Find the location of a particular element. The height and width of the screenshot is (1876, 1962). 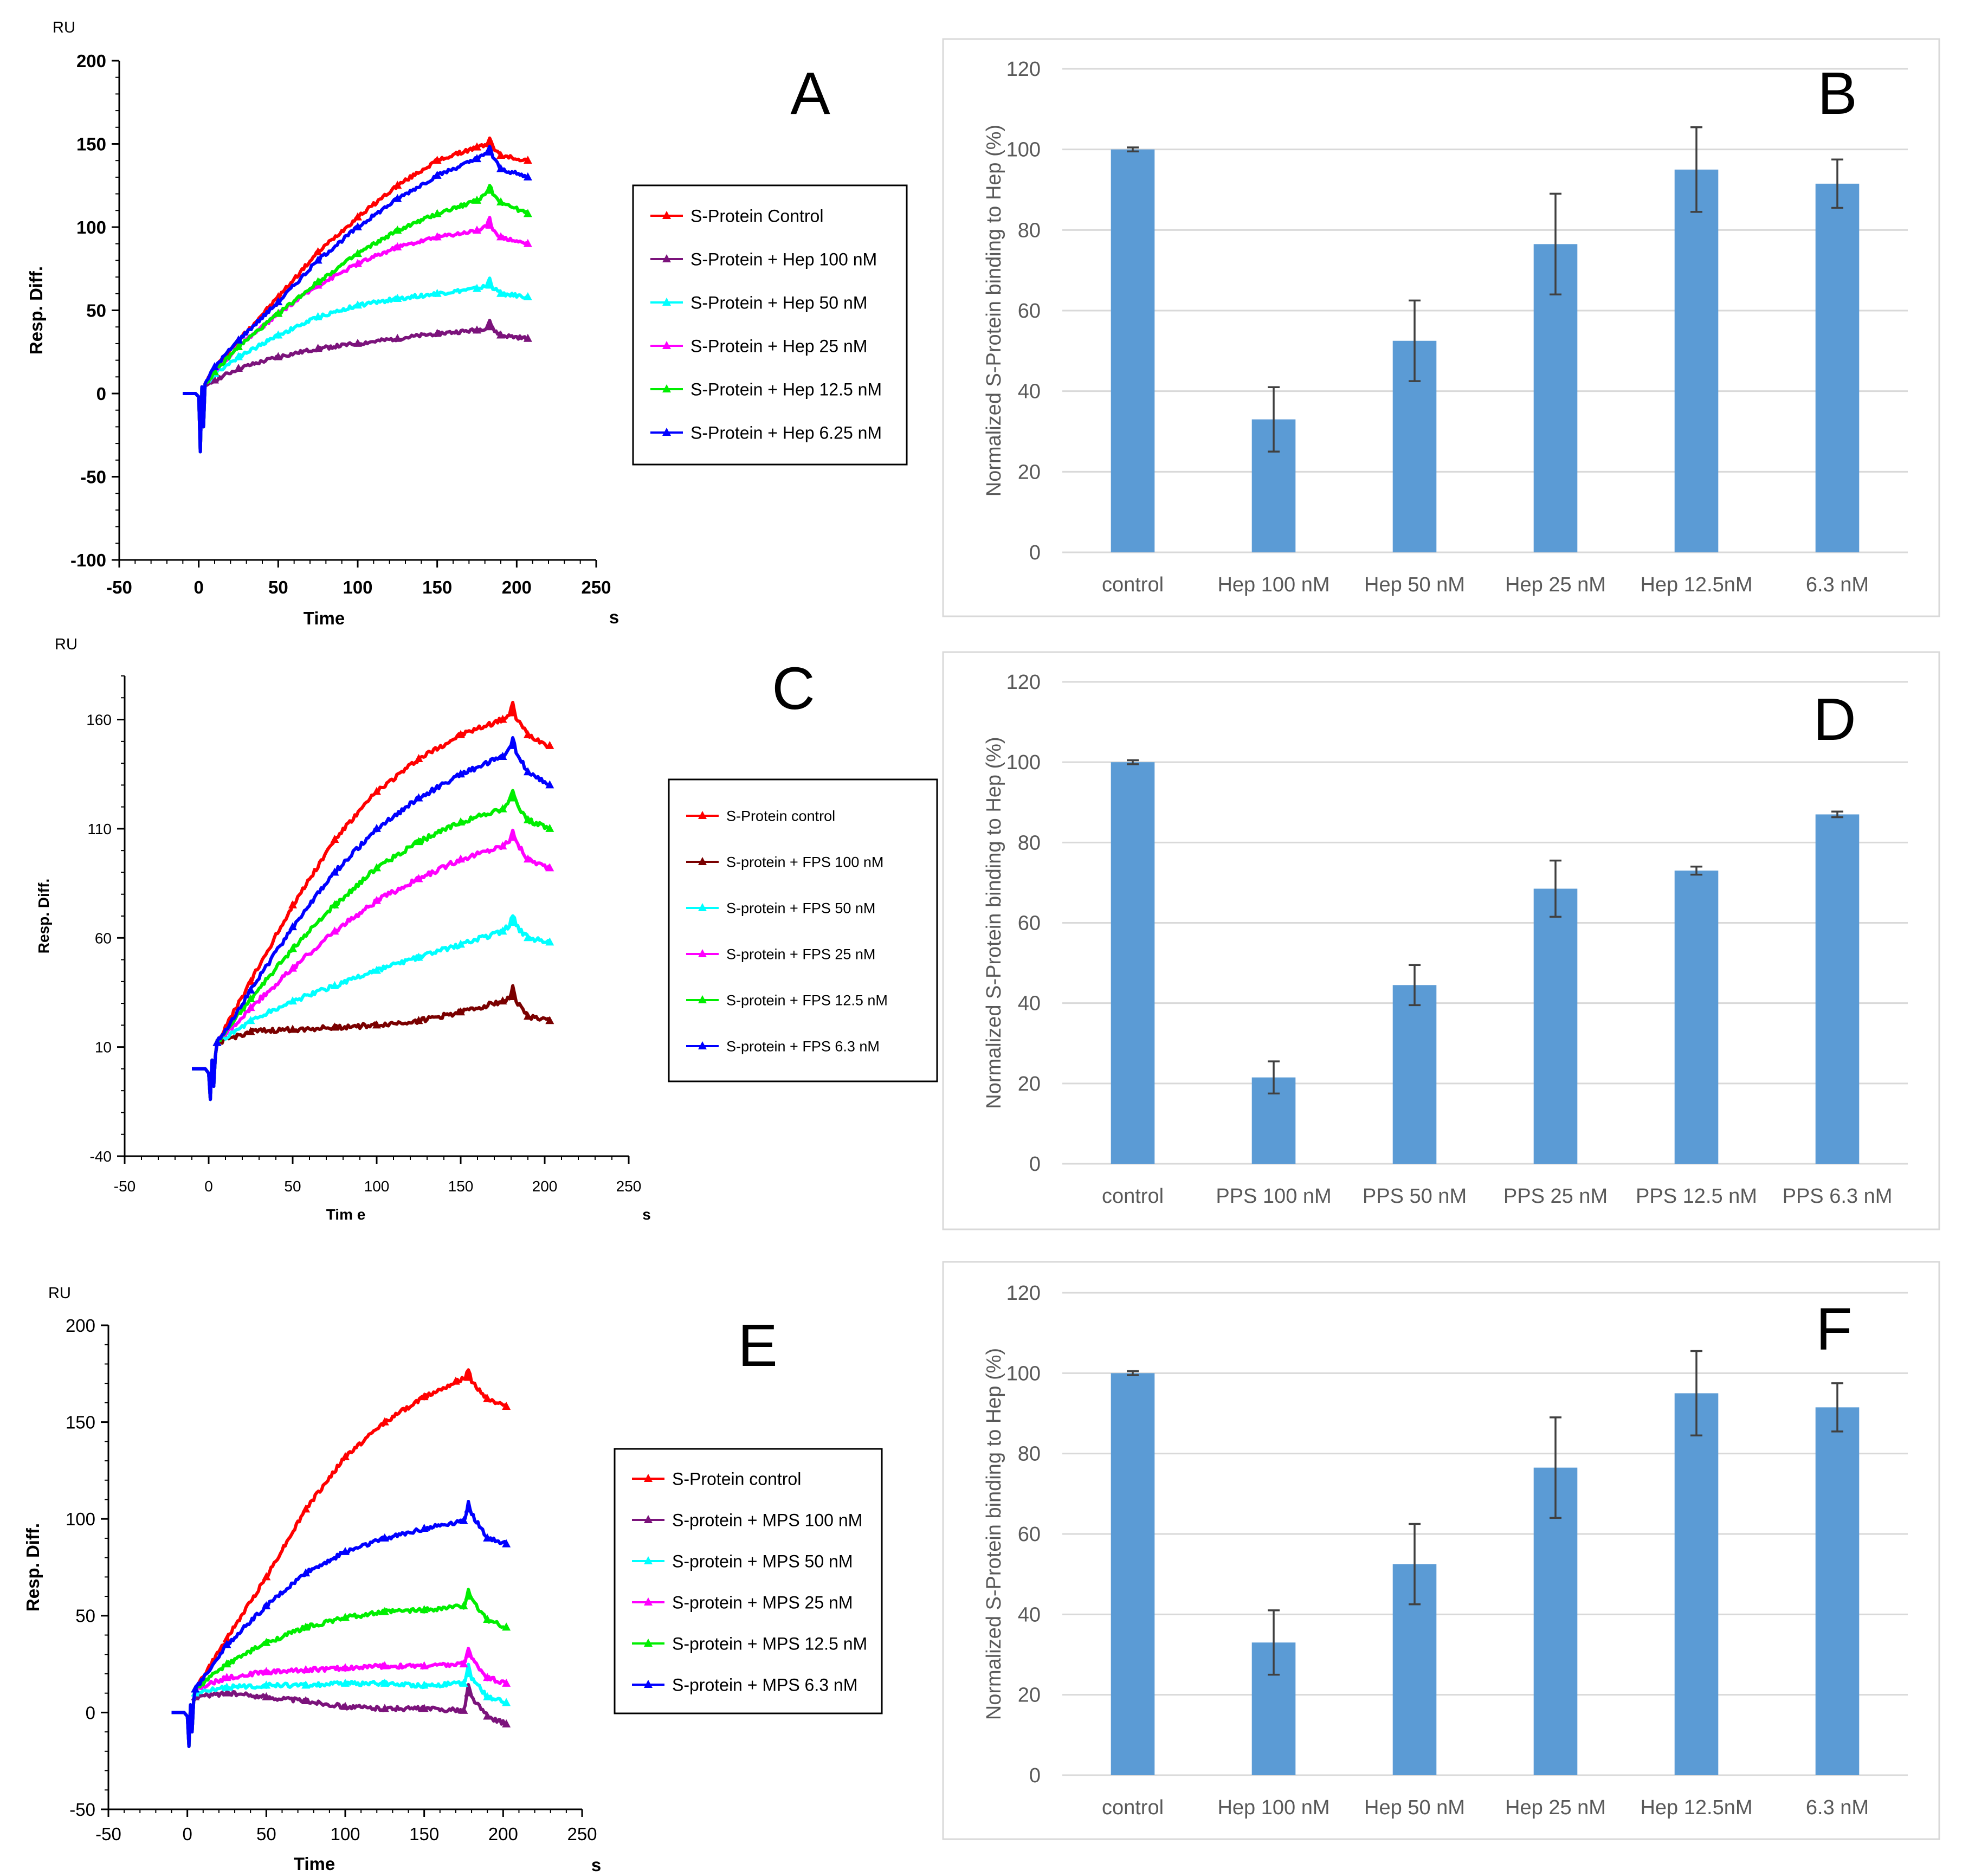

y-tick-label: 40 is located at coordinates (1029, 1614).